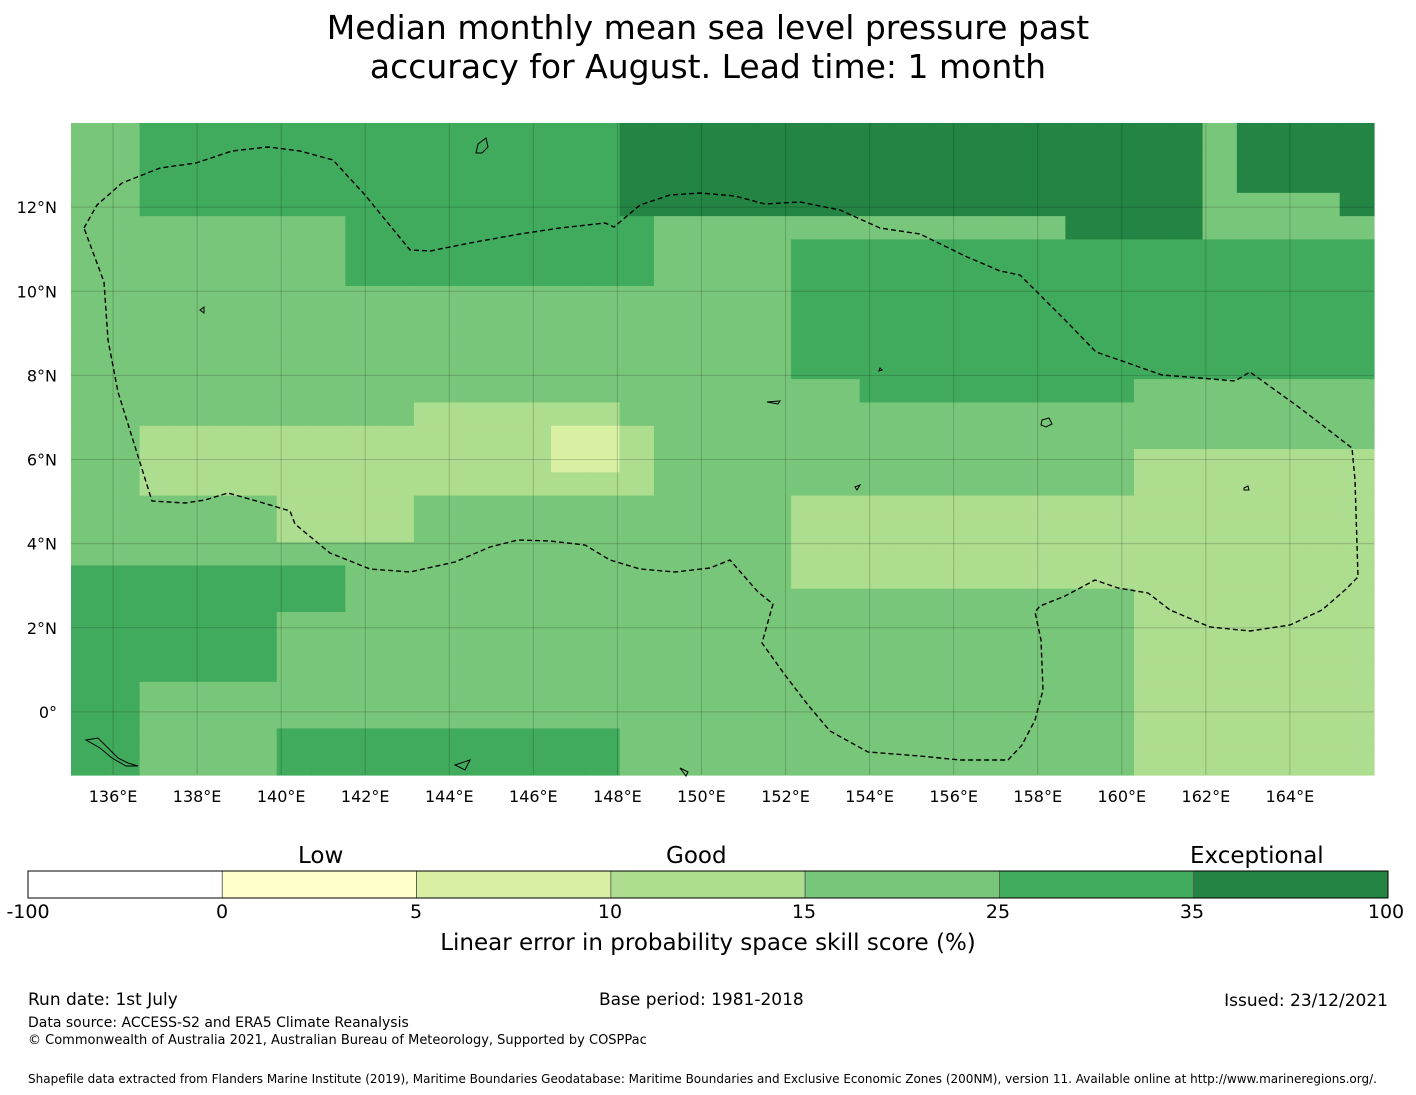  Describe the element at coordinates (222, 912) in the screenshot. I see `colorbar-tick: 0` at that location.